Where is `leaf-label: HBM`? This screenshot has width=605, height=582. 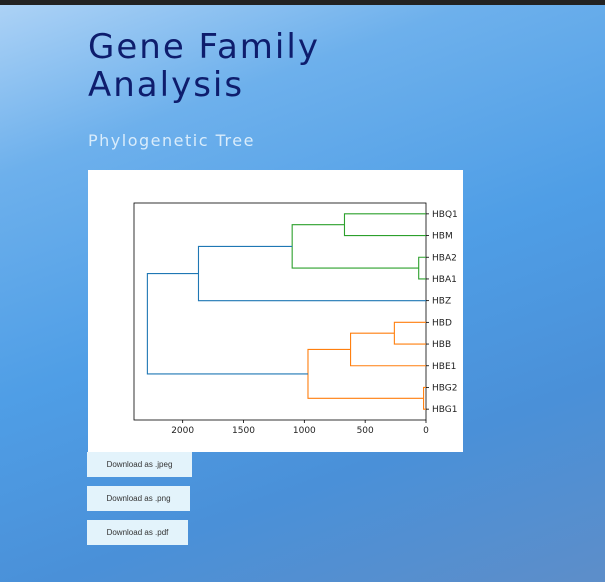 leaf-label: HBM is located at coordinates (442, 237).